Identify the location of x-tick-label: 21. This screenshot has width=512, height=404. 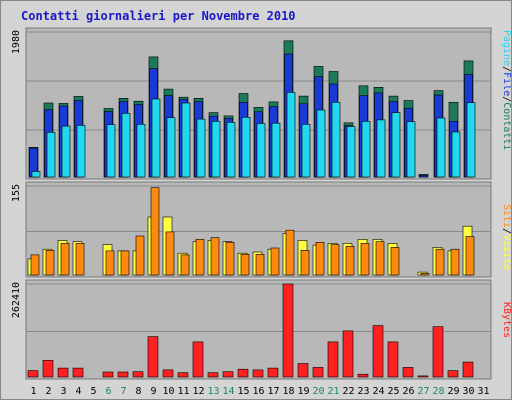
(333, 391).